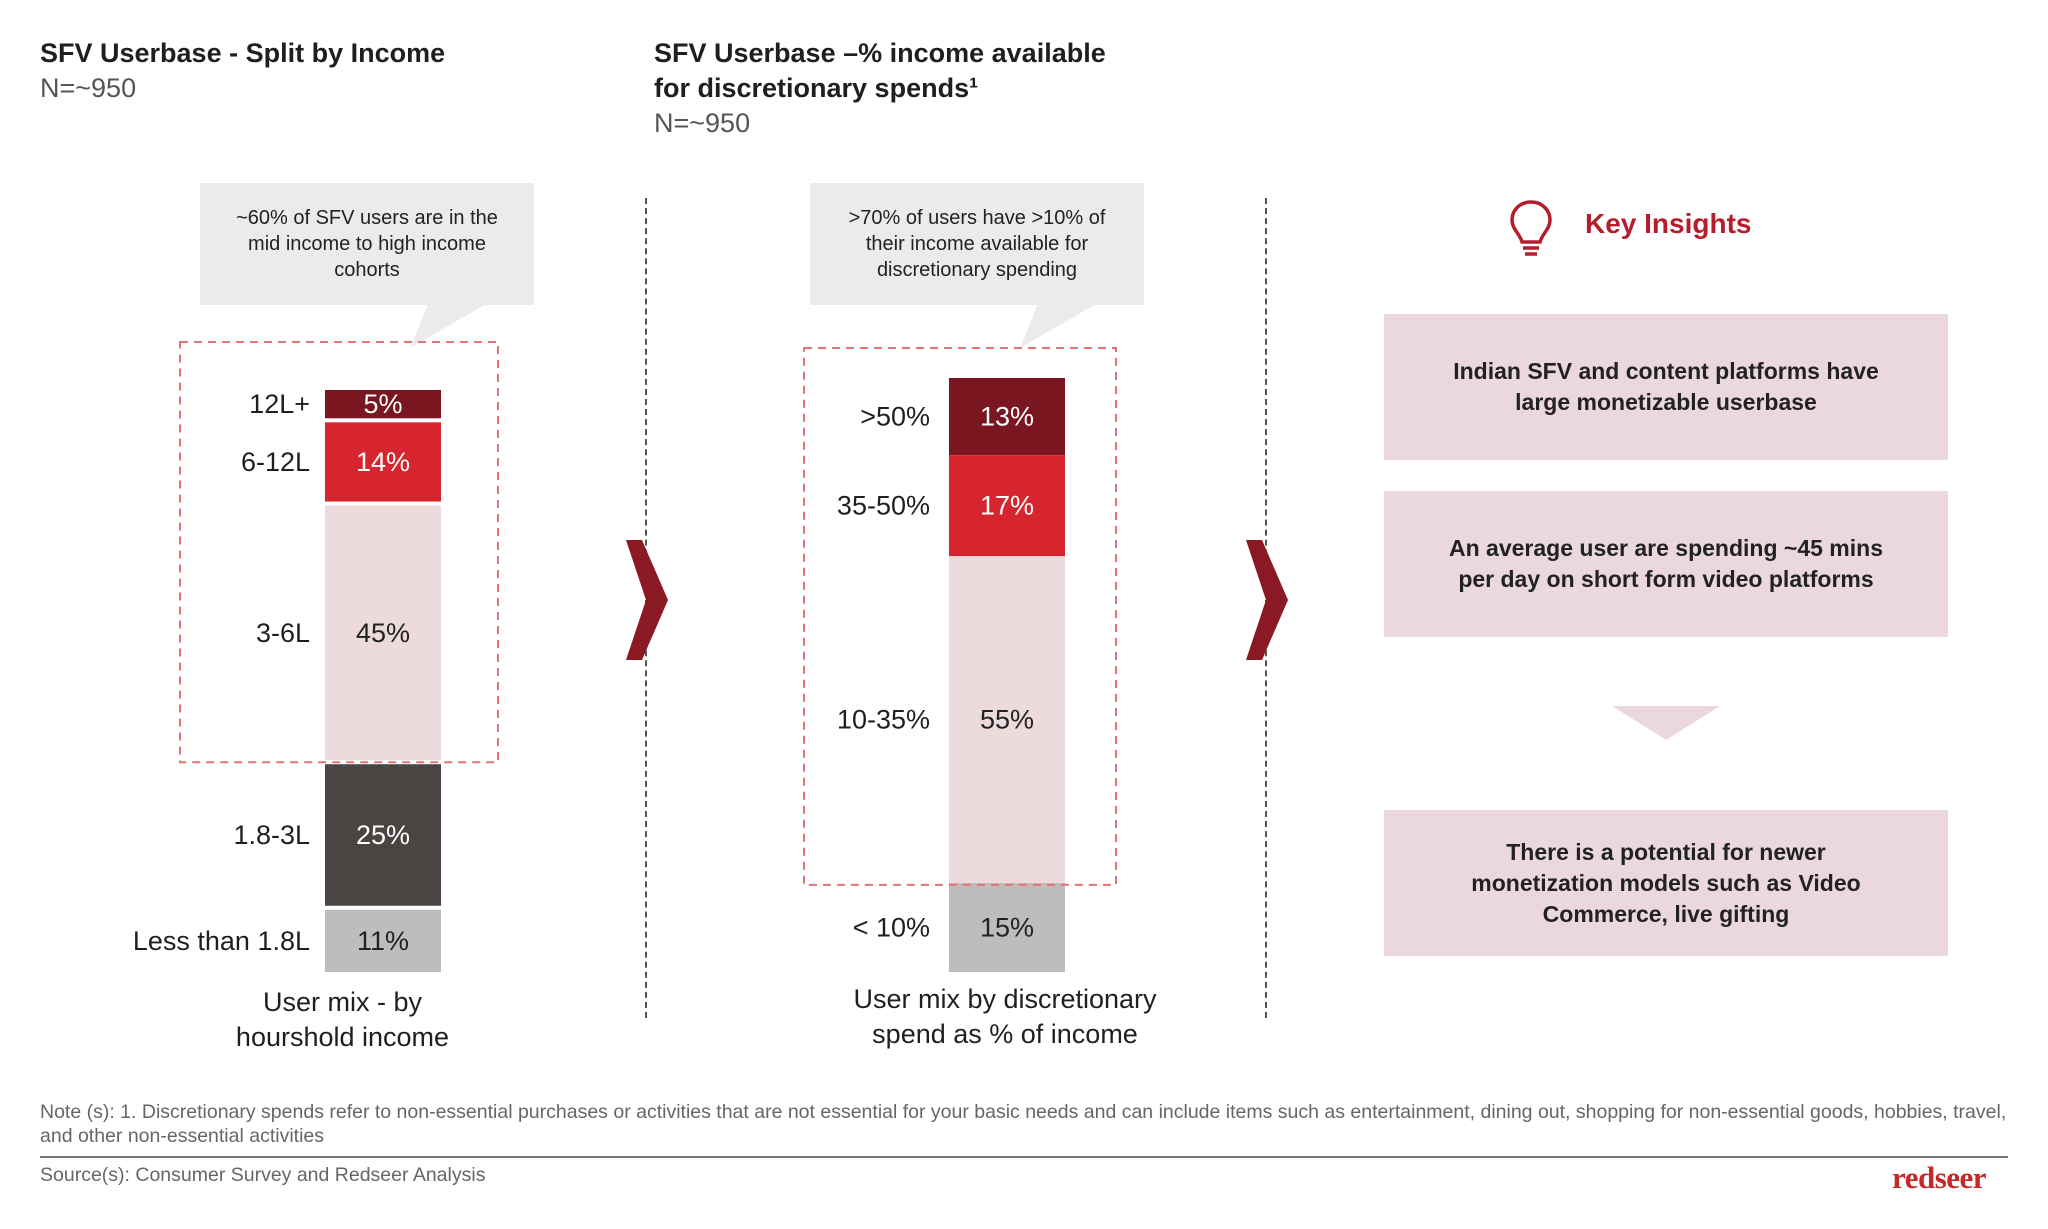 The height and width of the screenshot is (1229, 2048). I want to click on data-label: 5%, so click(382, 404).